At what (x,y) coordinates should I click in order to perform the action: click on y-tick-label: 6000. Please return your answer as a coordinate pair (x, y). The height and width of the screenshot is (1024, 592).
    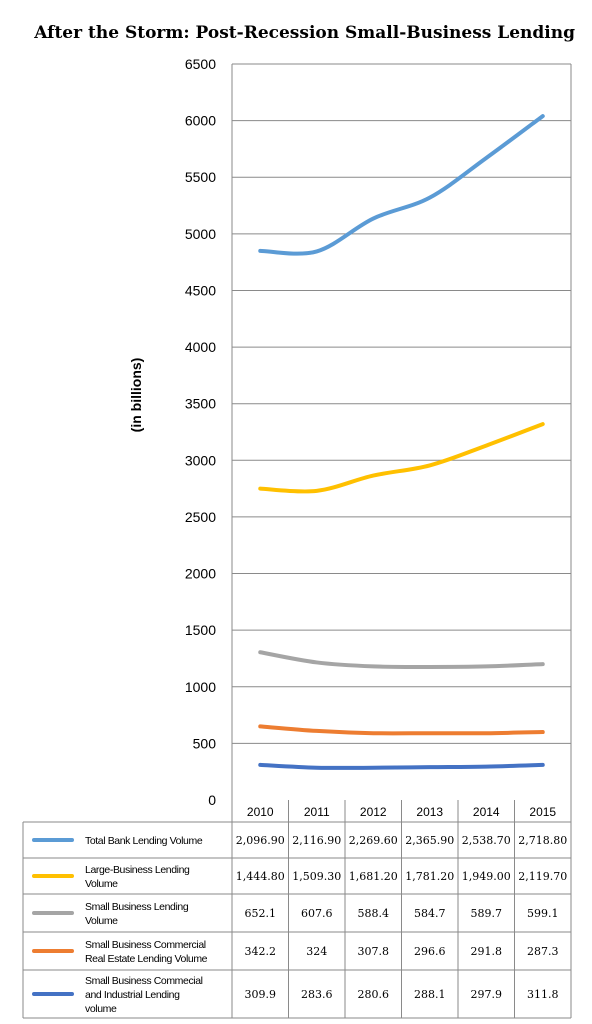
    Looking at the image, I should click on (200, 121).